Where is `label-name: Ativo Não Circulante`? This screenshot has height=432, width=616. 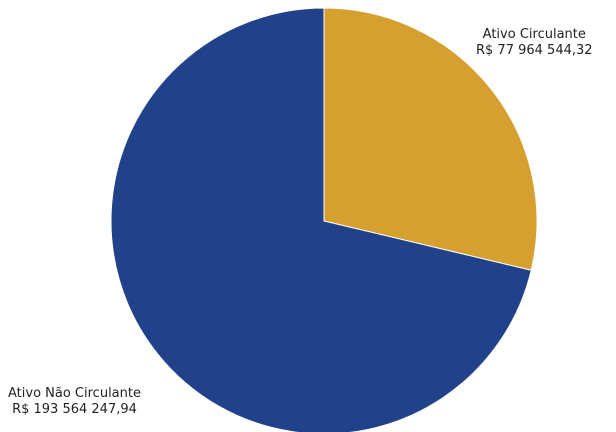
label-name: Ativo Não Circulante is located at coordinates (74, 393).